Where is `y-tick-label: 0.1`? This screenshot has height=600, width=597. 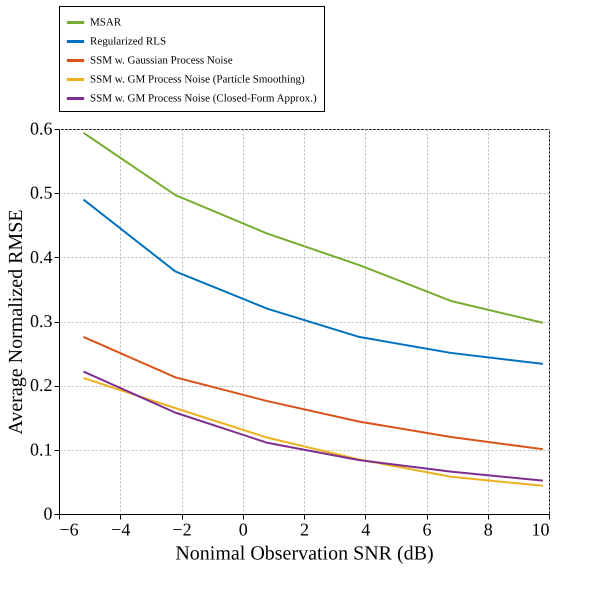
y-tick-label: 0.1 is located at coordinates (41, 449).